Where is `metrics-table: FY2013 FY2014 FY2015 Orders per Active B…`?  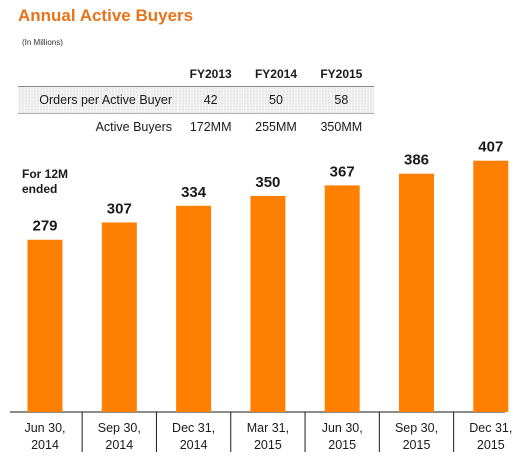 metrics-table: FY2013 FY2014 FY2015 Orders per Active B… is located at coordinates (196, 101).